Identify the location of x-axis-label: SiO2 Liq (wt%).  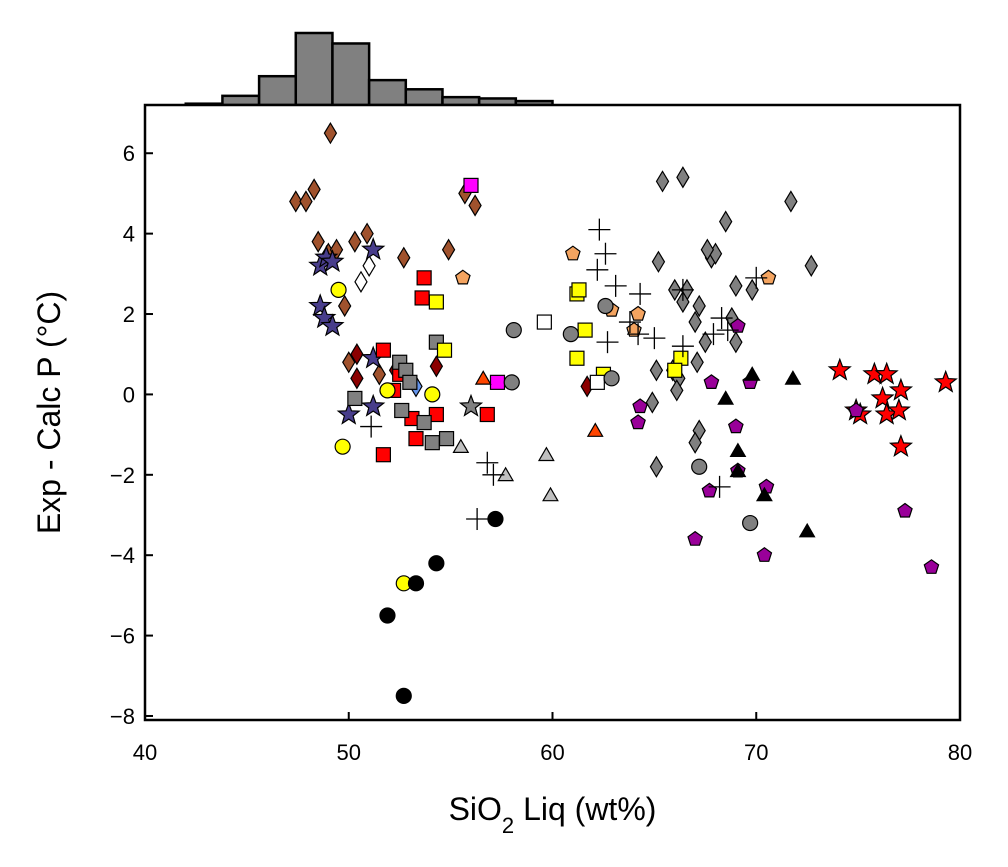
(553, 814).